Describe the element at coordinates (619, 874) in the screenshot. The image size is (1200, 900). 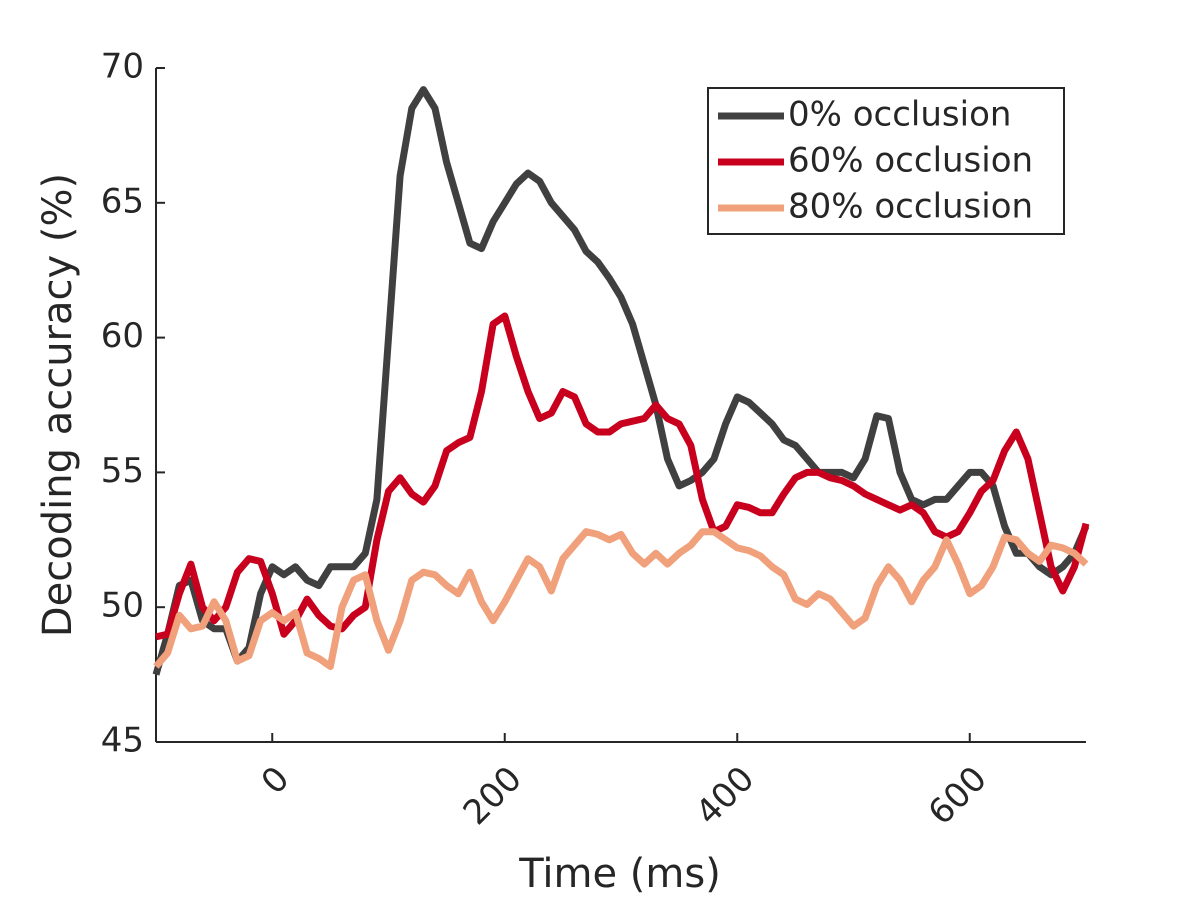
I see `x-axis-label: Time (ms)` at that location.